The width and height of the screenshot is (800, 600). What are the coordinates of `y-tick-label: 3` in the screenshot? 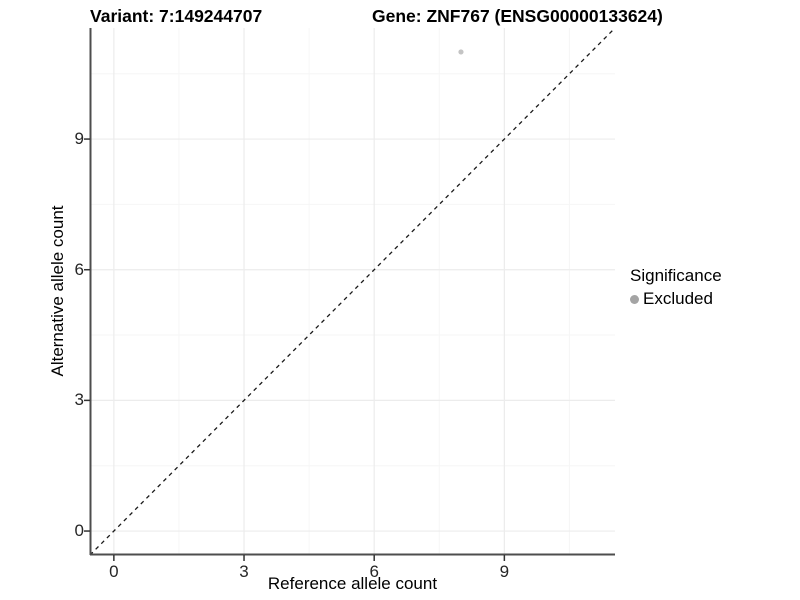 It's located at (79, 400).